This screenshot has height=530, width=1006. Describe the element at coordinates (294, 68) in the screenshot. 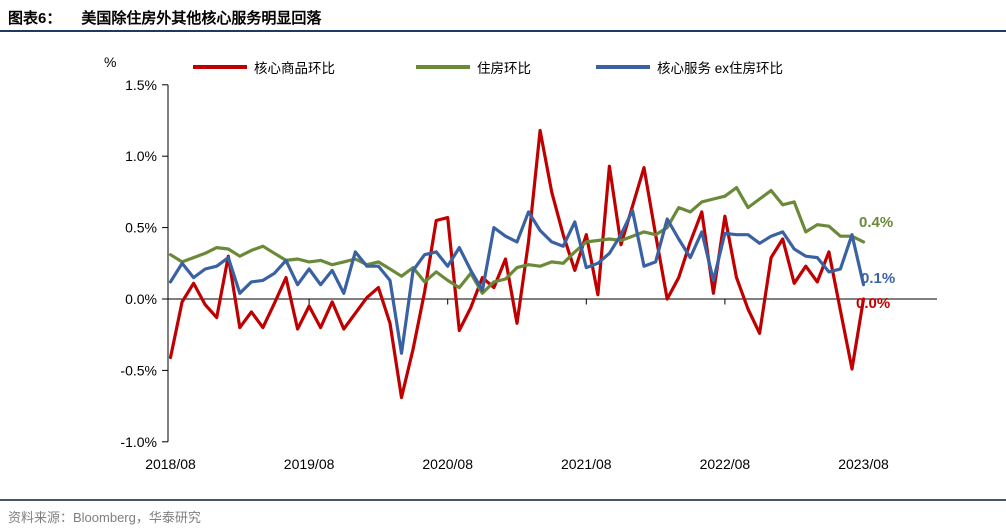

I see `legend-label: 核心商品环比` at that location.